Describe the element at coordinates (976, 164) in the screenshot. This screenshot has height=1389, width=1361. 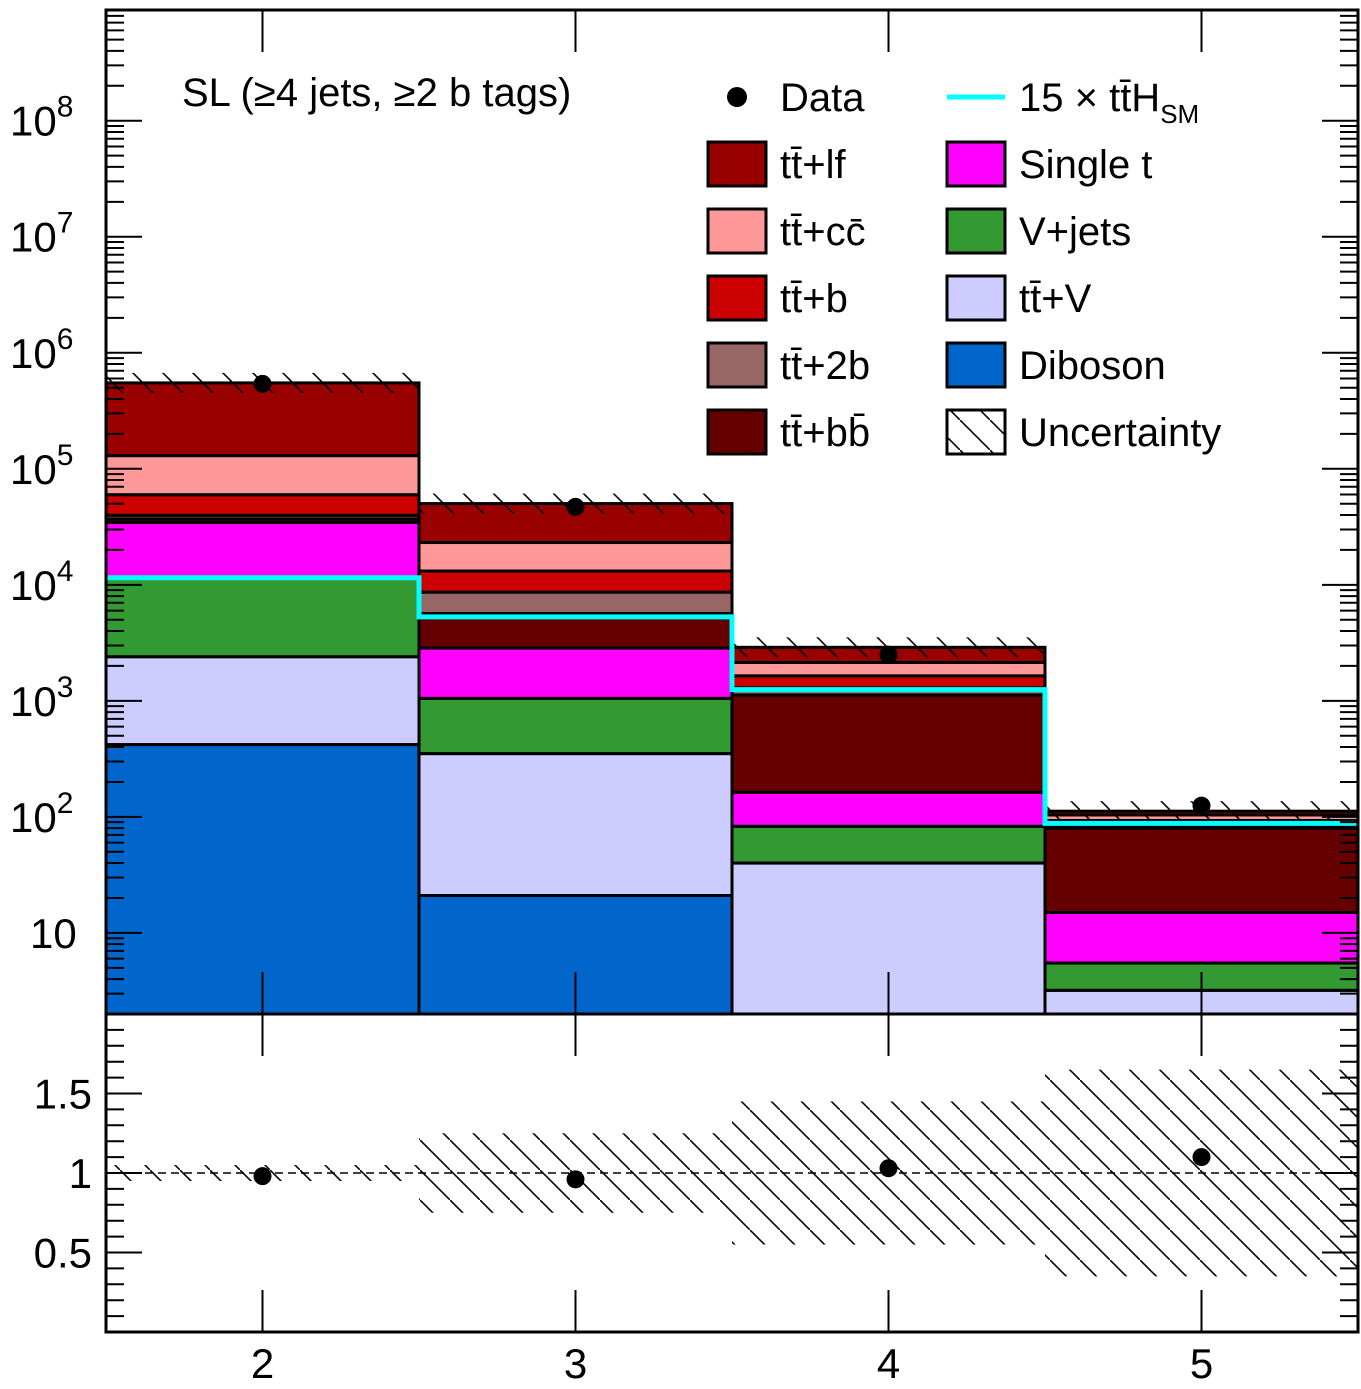
I see `legend-swatch-singlet` at that location.